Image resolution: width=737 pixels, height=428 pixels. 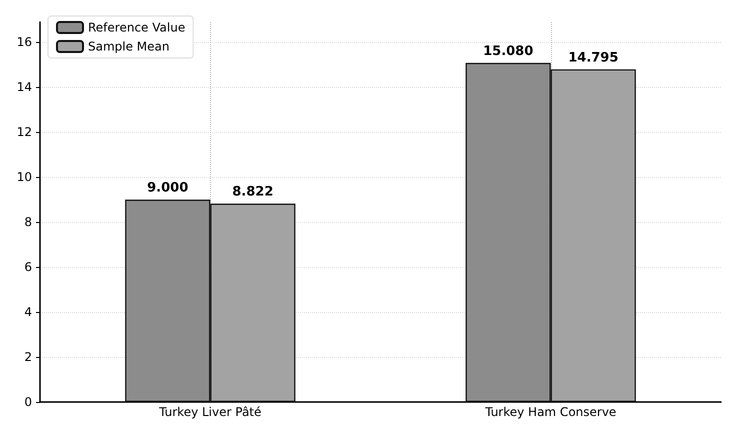 What do you see at coordinates (550, 412) in the screenshot?
I see `x-tick-label: Turkey Ham Conserve` at bounding box center [550, 412].